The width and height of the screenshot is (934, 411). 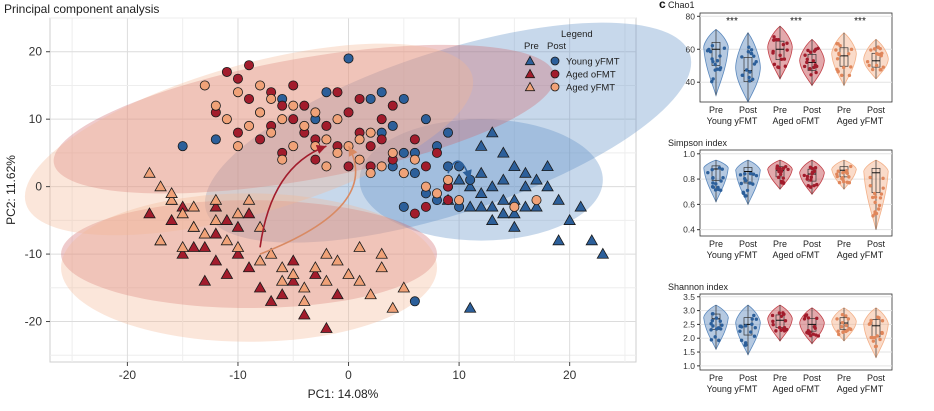 What do you see at coordinates (38, 187) in the screenshot?
I see `y-tick-label: 0` at bounding box center [38, 187].